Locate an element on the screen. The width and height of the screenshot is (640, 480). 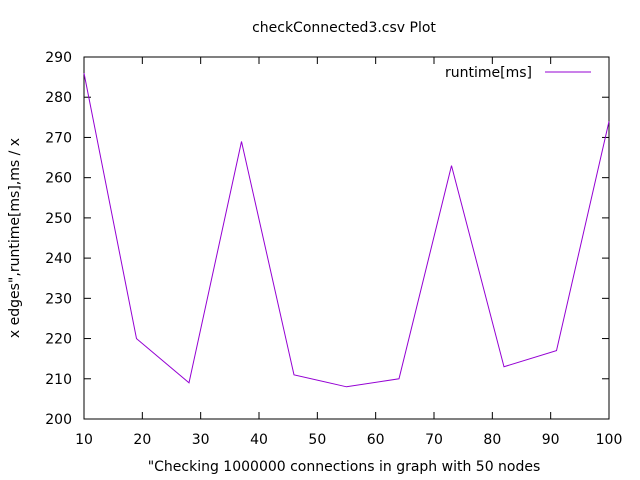
x-tick-label: 20 is located at coordinates (142, 440).